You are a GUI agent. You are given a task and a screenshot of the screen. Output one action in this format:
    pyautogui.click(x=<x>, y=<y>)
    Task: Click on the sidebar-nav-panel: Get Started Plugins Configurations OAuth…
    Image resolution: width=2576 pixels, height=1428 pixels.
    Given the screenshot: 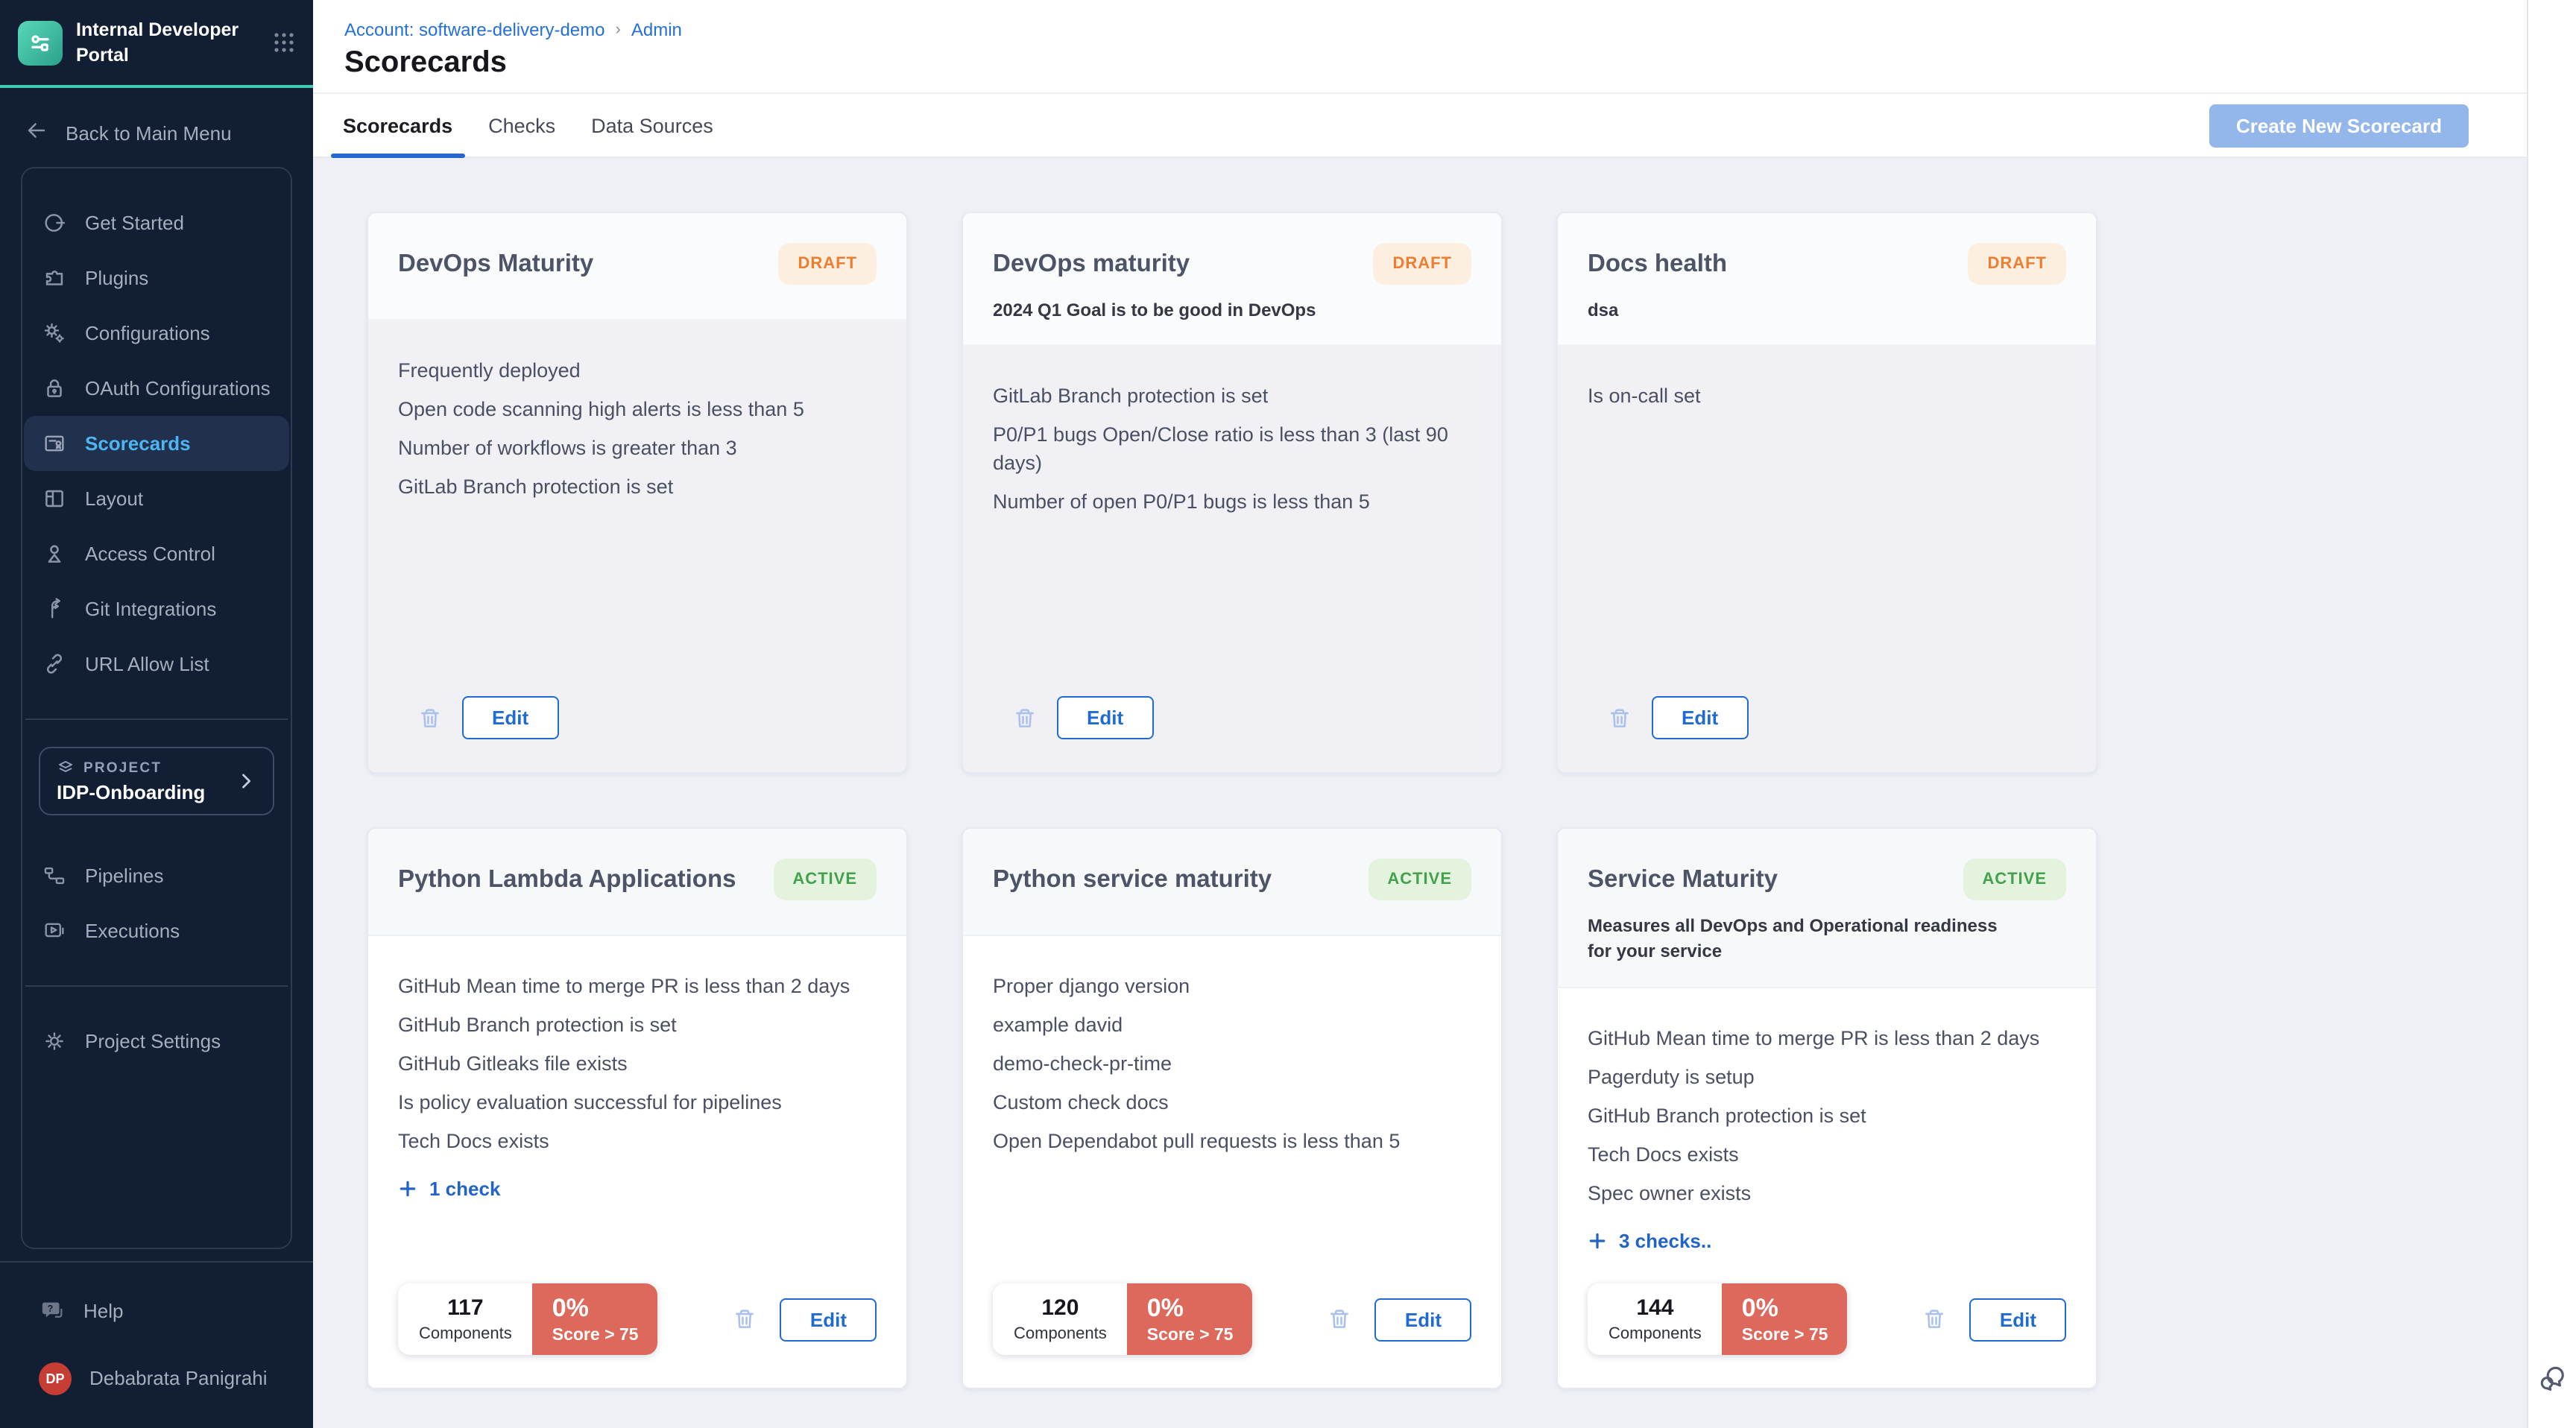 What is the action you would take?
    pyautogui.click(x=156, y=708)
    